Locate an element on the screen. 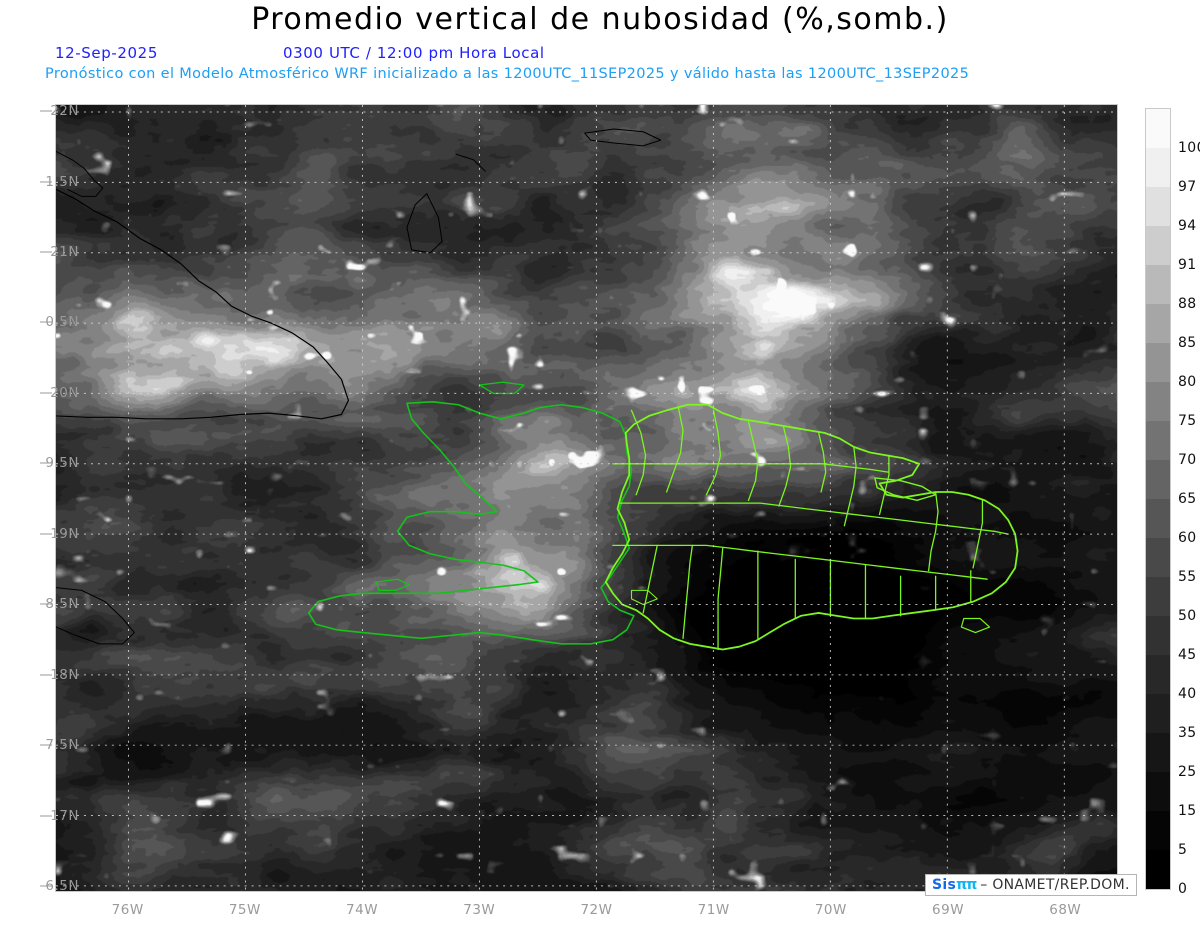  logo-agency-text: – ONAMET/REP.DOM. is located at coordinates (1055, 885).